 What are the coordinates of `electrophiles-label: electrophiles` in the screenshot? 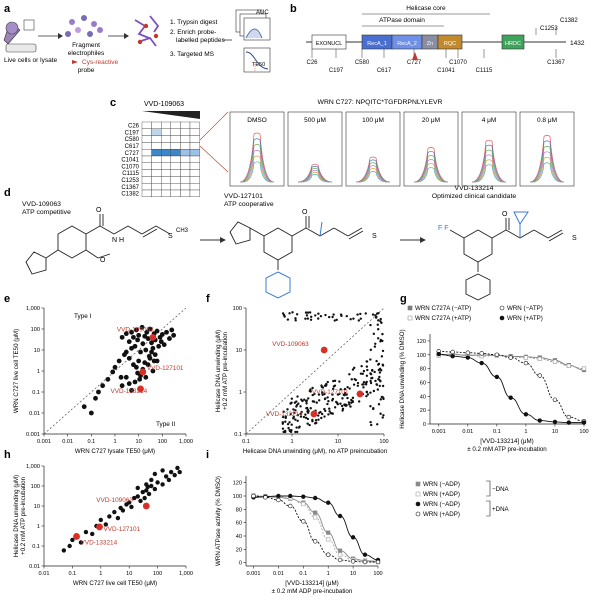 It's located at (86, 53).